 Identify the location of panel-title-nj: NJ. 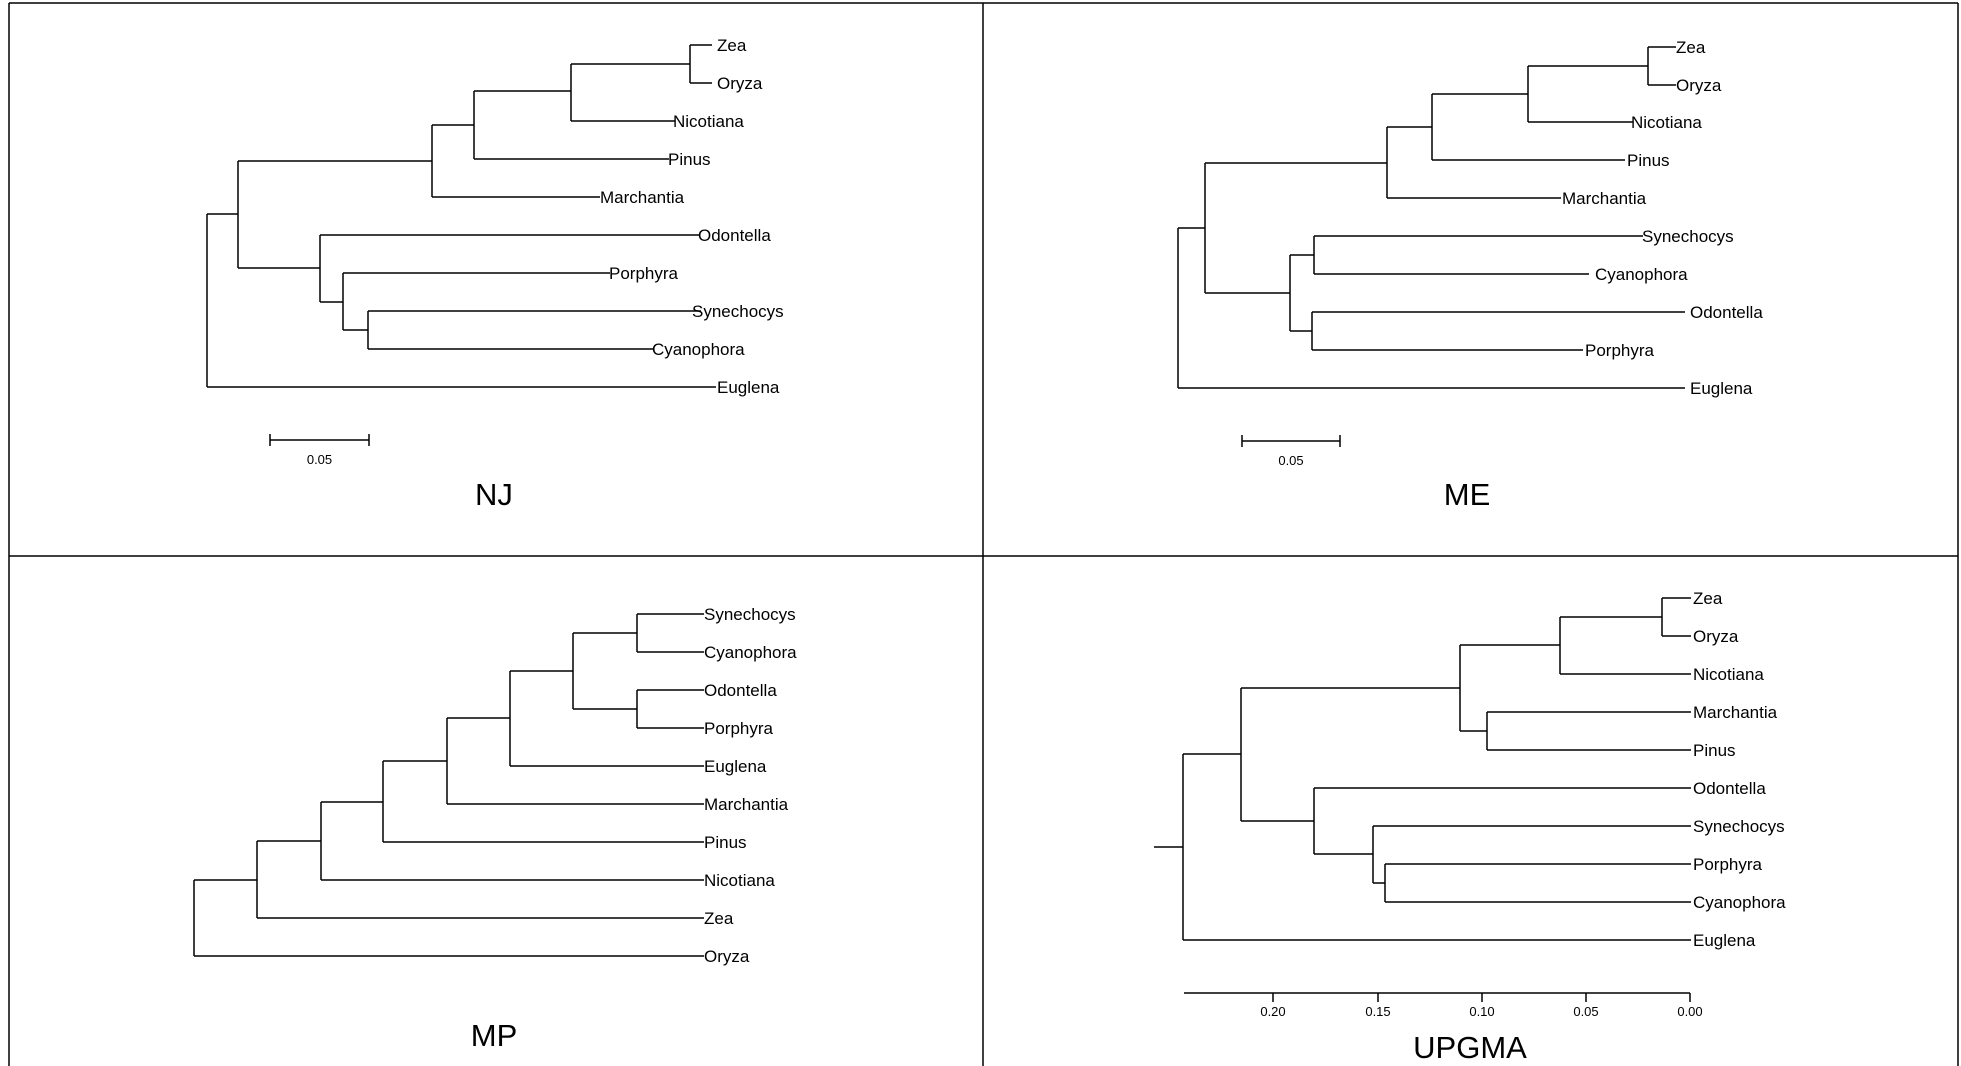
(494, 494).